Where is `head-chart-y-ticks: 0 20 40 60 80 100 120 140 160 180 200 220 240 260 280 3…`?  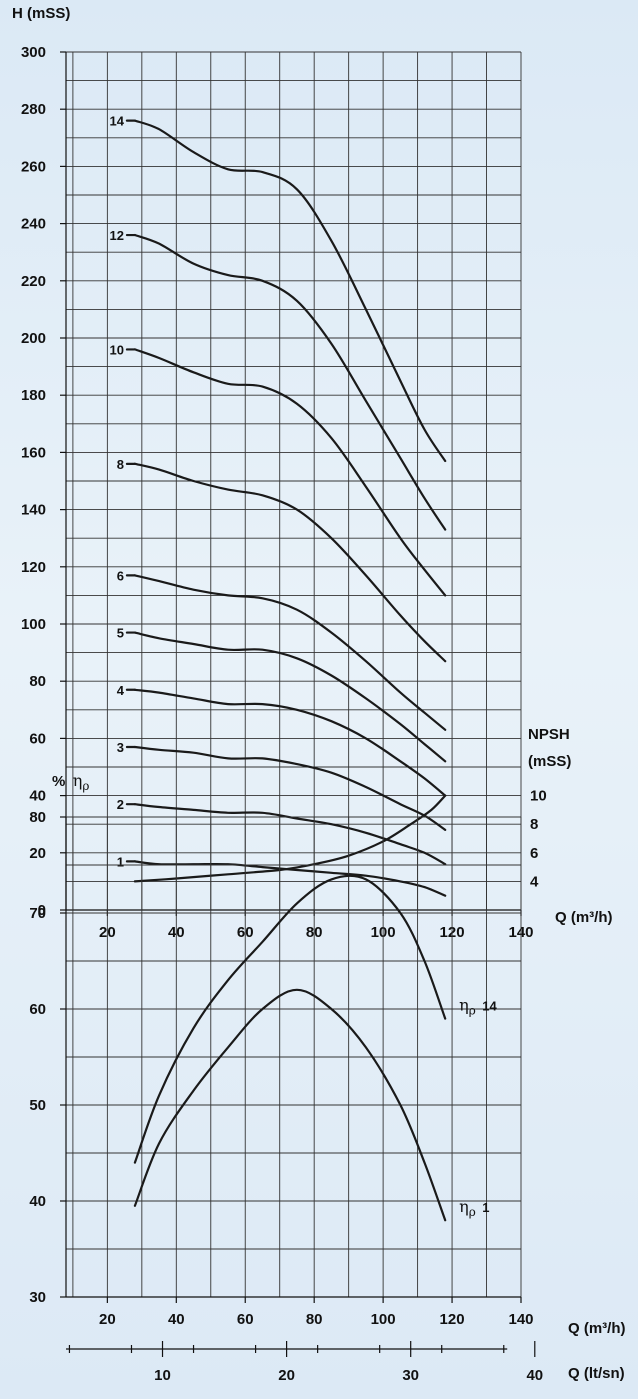 head-chart-y-ticks: 0 20 40 60 80 100 120 140 160 180 200 220 240 260 280 3… is located at coordinates (43, 481).